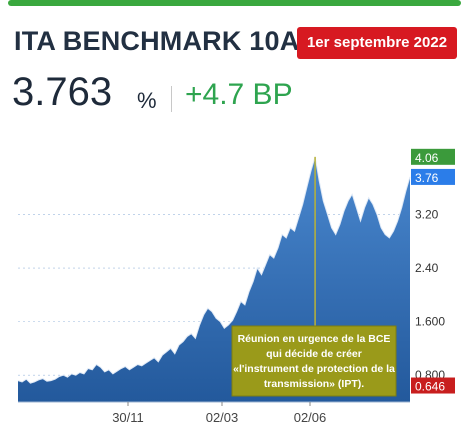 The image size is (461, 444). I want to click on chart-title-line: entre les taux des obligations à 10 ans, so click(184, 164).